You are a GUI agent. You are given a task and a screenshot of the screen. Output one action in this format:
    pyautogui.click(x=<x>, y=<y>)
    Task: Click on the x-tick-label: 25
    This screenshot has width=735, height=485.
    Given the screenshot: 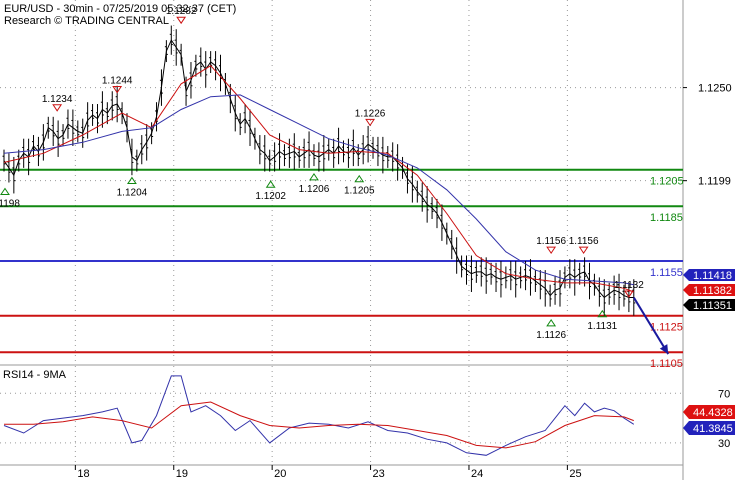 What is the action you would take?
    pyautogui.click(x=575, y=474)
    